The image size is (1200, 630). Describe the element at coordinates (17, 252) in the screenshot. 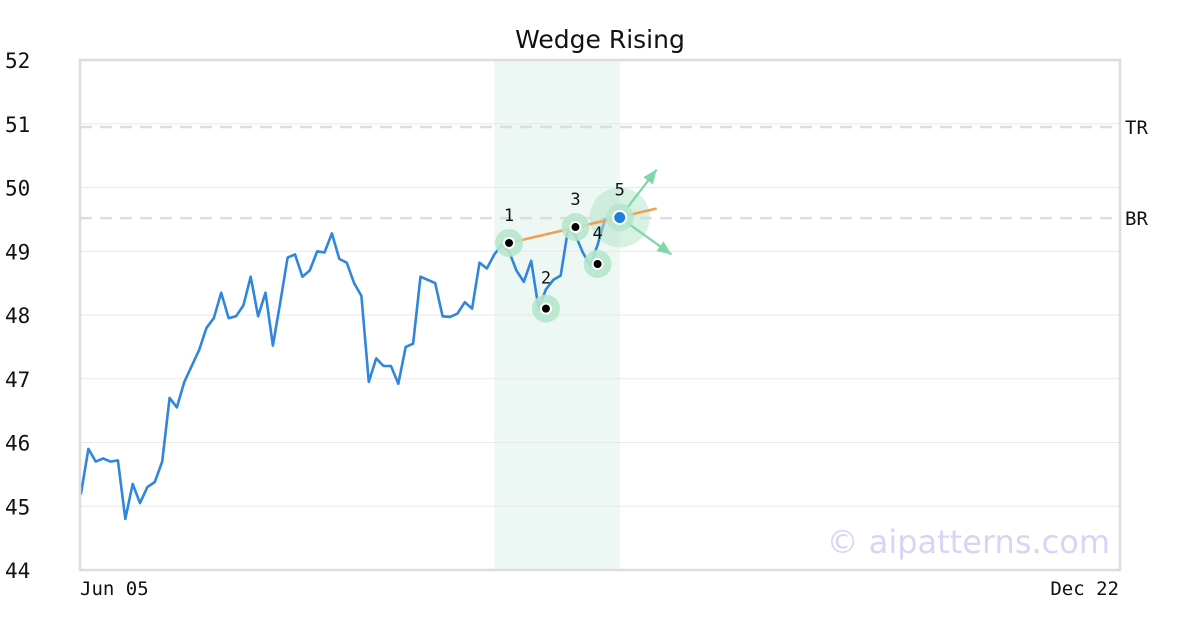

I see `y-tick-49: 49` at that location.